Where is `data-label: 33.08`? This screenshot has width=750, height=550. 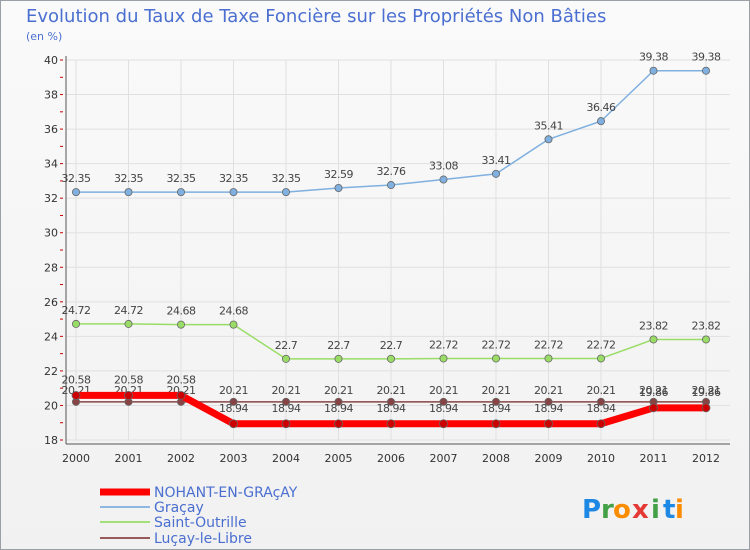
data-label: 33.08 is located at coordinates (443, 166).